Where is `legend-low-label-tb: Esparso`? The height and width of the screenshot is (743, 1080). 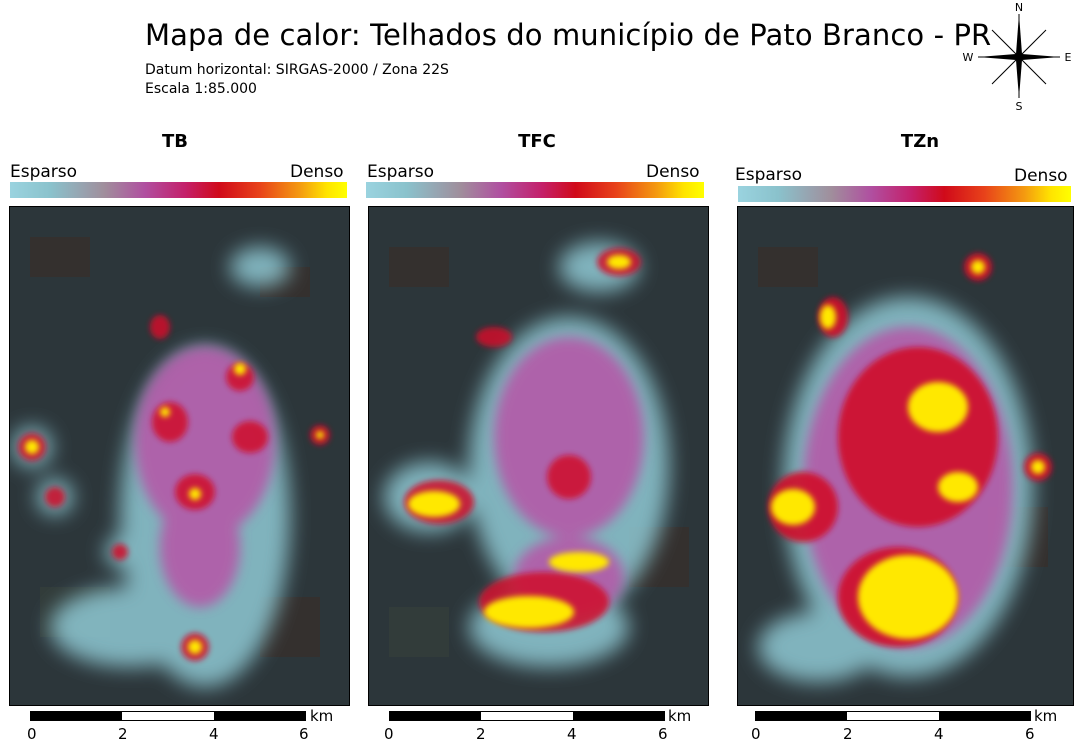
legend-low-label-tb: Esparso is located at coordinates (44, 172).